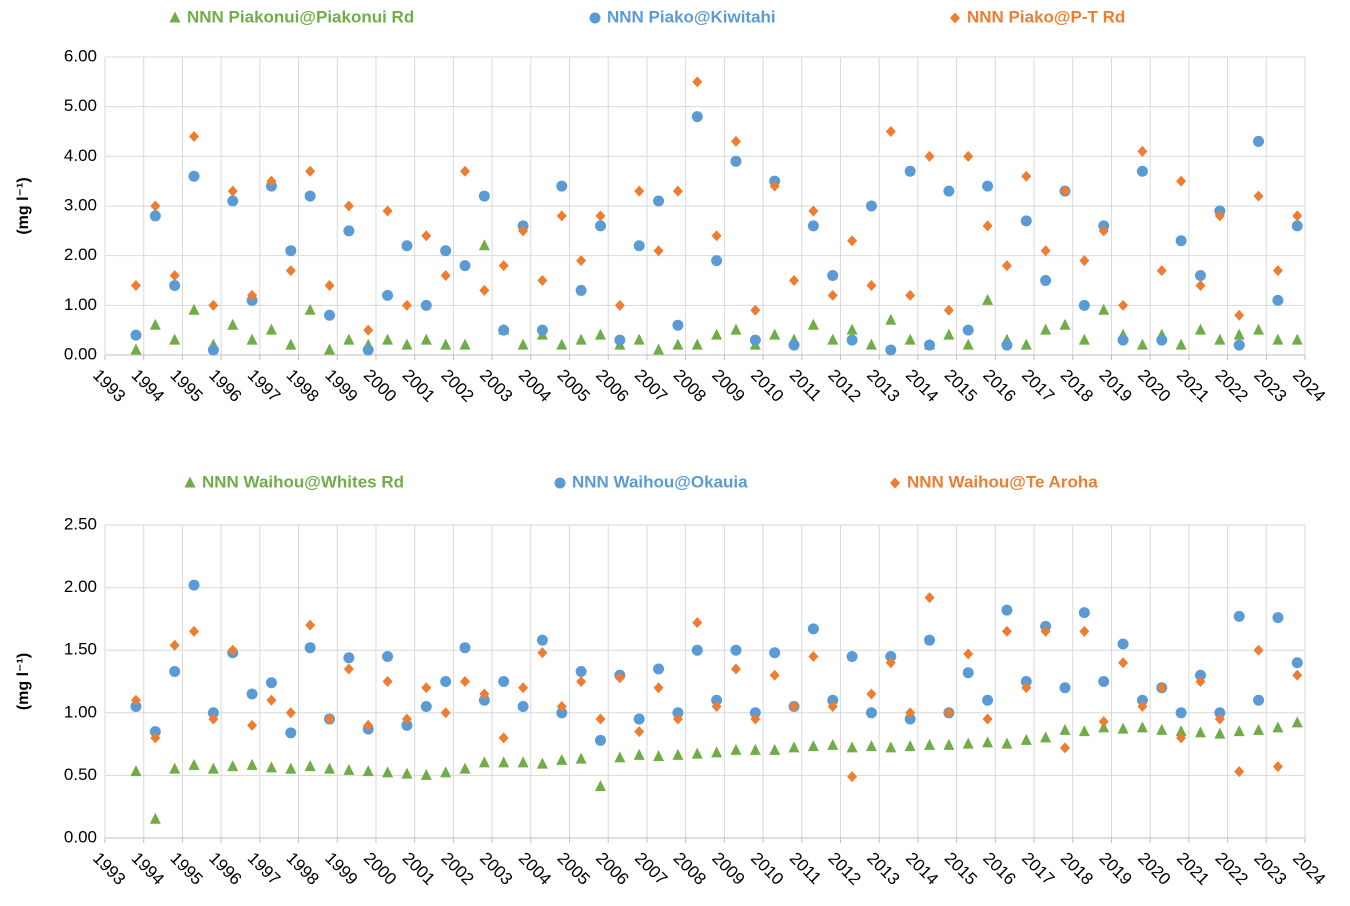 The image size is (1350, 906). What do you see at coordinates (1309, 386) in the screenshot?
I see `x-tick-label: 2024` at bounding box center [1309, 386].